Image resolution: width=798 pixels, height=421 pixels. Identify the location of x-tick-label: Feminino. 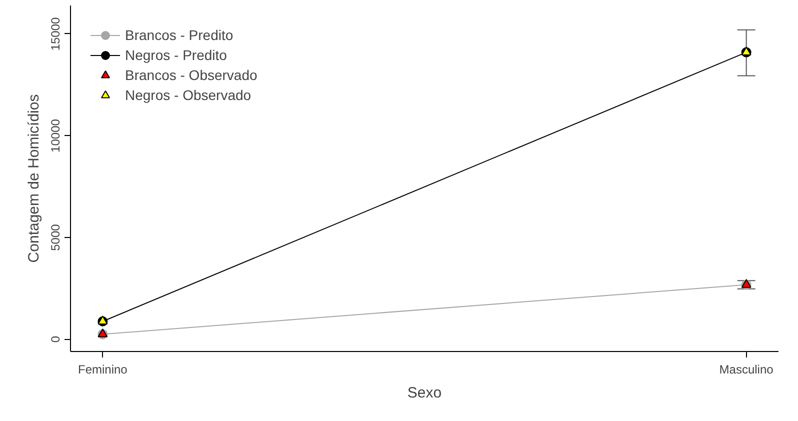
(103, 369).